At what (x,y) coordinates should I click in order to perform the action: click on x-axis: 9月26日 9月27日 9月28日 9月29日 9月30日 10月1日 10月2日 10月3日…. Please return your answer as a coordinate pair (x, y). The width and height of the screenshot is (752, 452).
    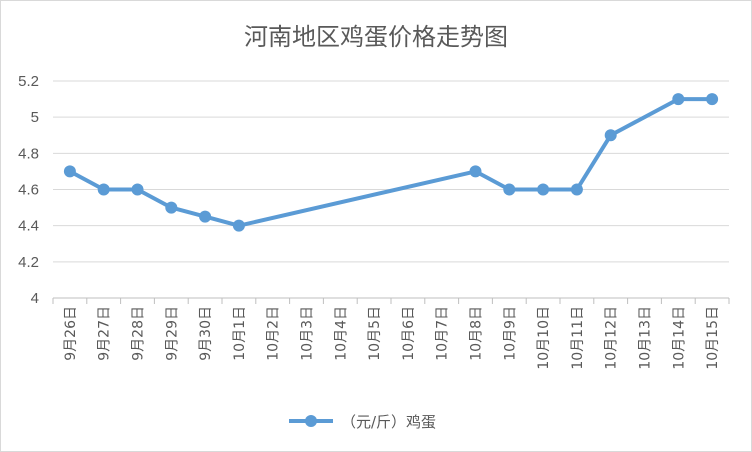
    Looking at the image, I should click on (391, 333).